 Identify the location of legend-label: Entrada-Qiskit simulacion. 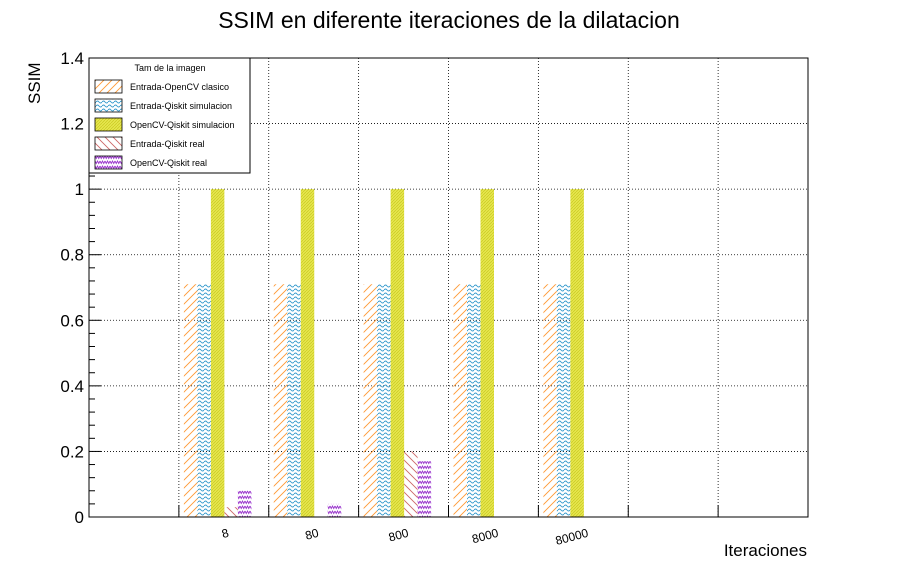
(181, 106).